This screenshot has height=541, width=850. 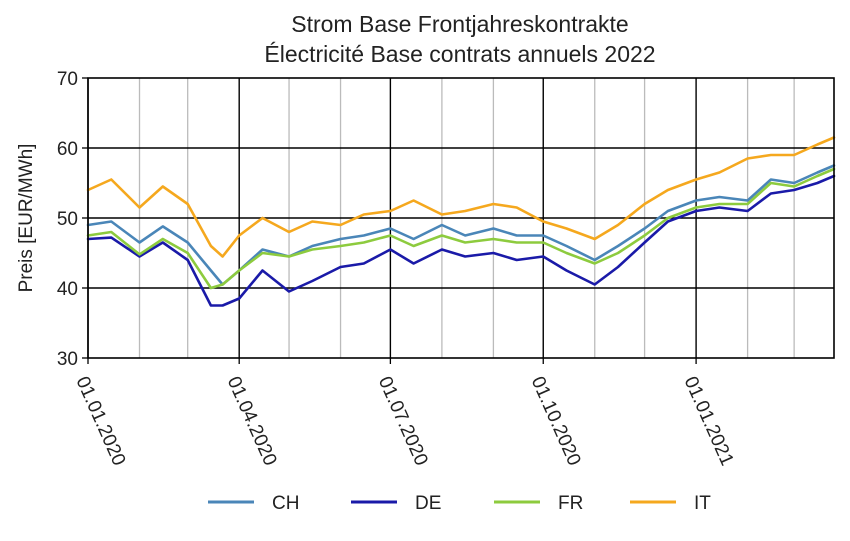 I want to click on x-tick-label: 01.01.2020, so click(x=100, y=420).